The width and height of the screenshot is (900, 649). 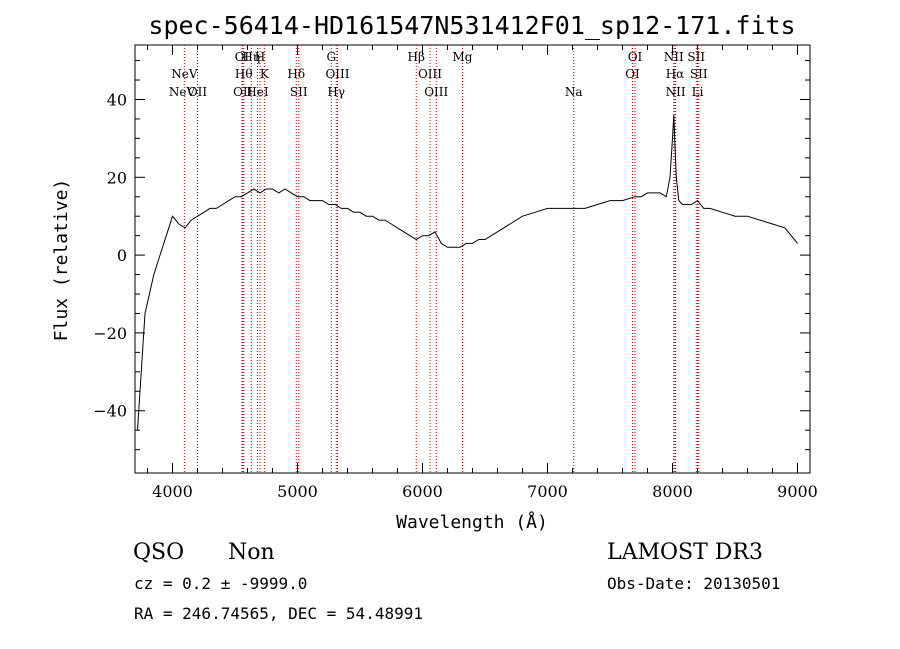 What do you see at coordinates (244, 74) in the screenshot?
I see `emission-line-label: Hθ` at bounding box center [244, 74].